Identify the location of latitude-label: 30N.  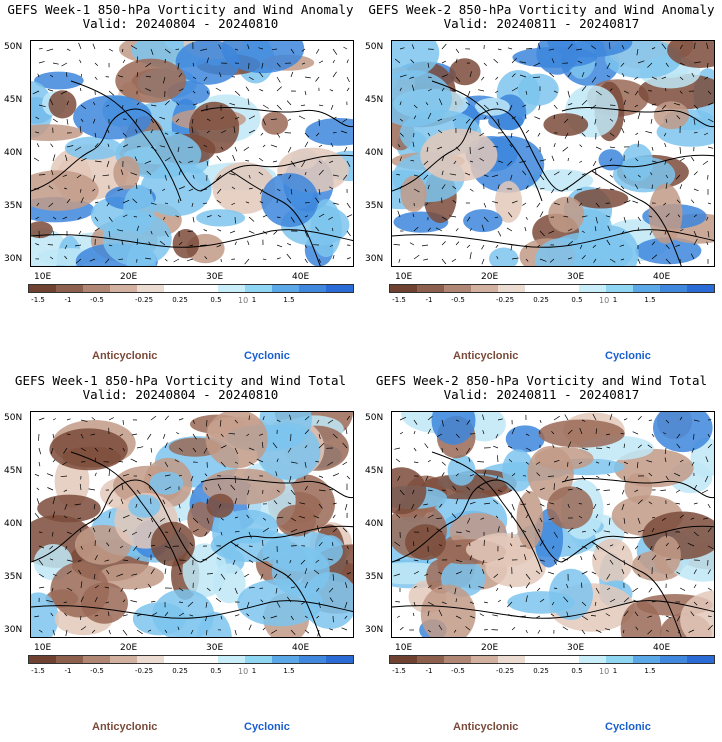
(13, 259).